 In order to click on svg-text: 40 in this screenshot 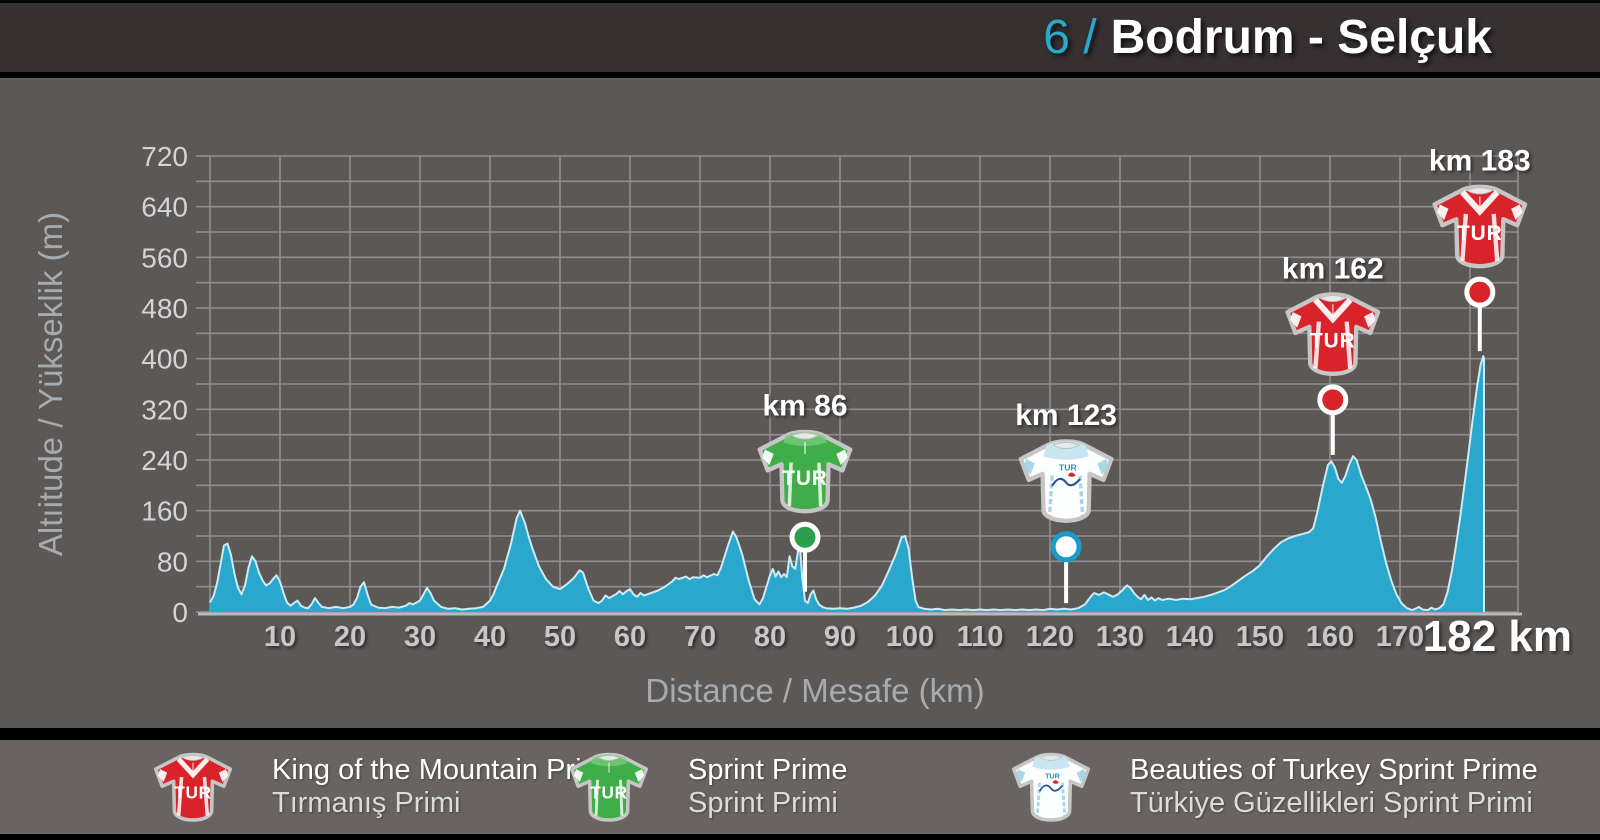, I will do `click(490, 637)`.